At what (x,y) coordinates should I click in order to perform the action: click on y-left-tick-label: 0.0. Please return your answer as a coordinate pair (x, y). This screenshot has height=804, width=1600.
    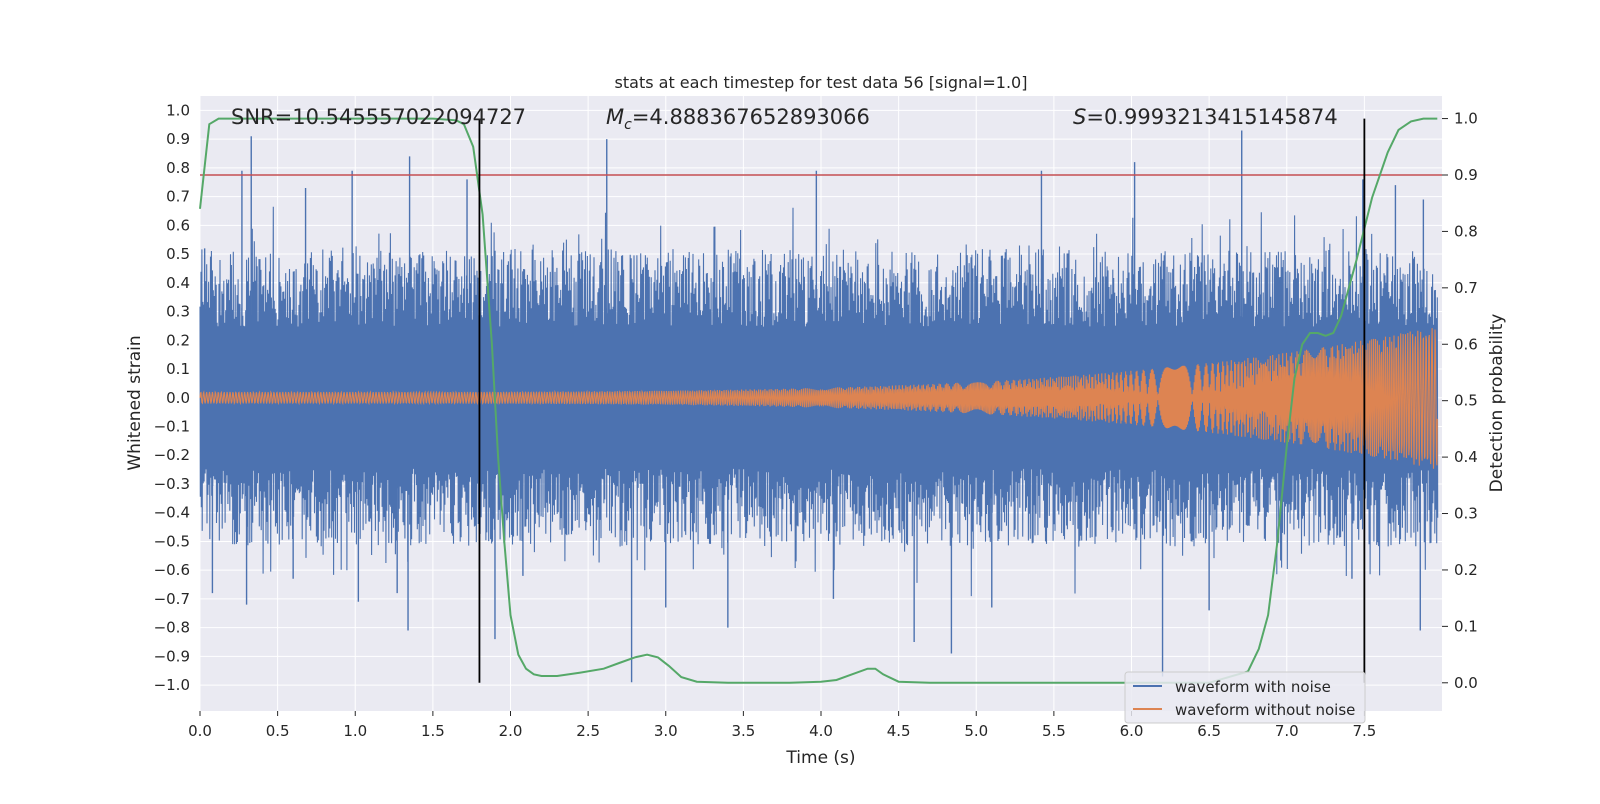
    Looking at the image, I should click on (178, 398).